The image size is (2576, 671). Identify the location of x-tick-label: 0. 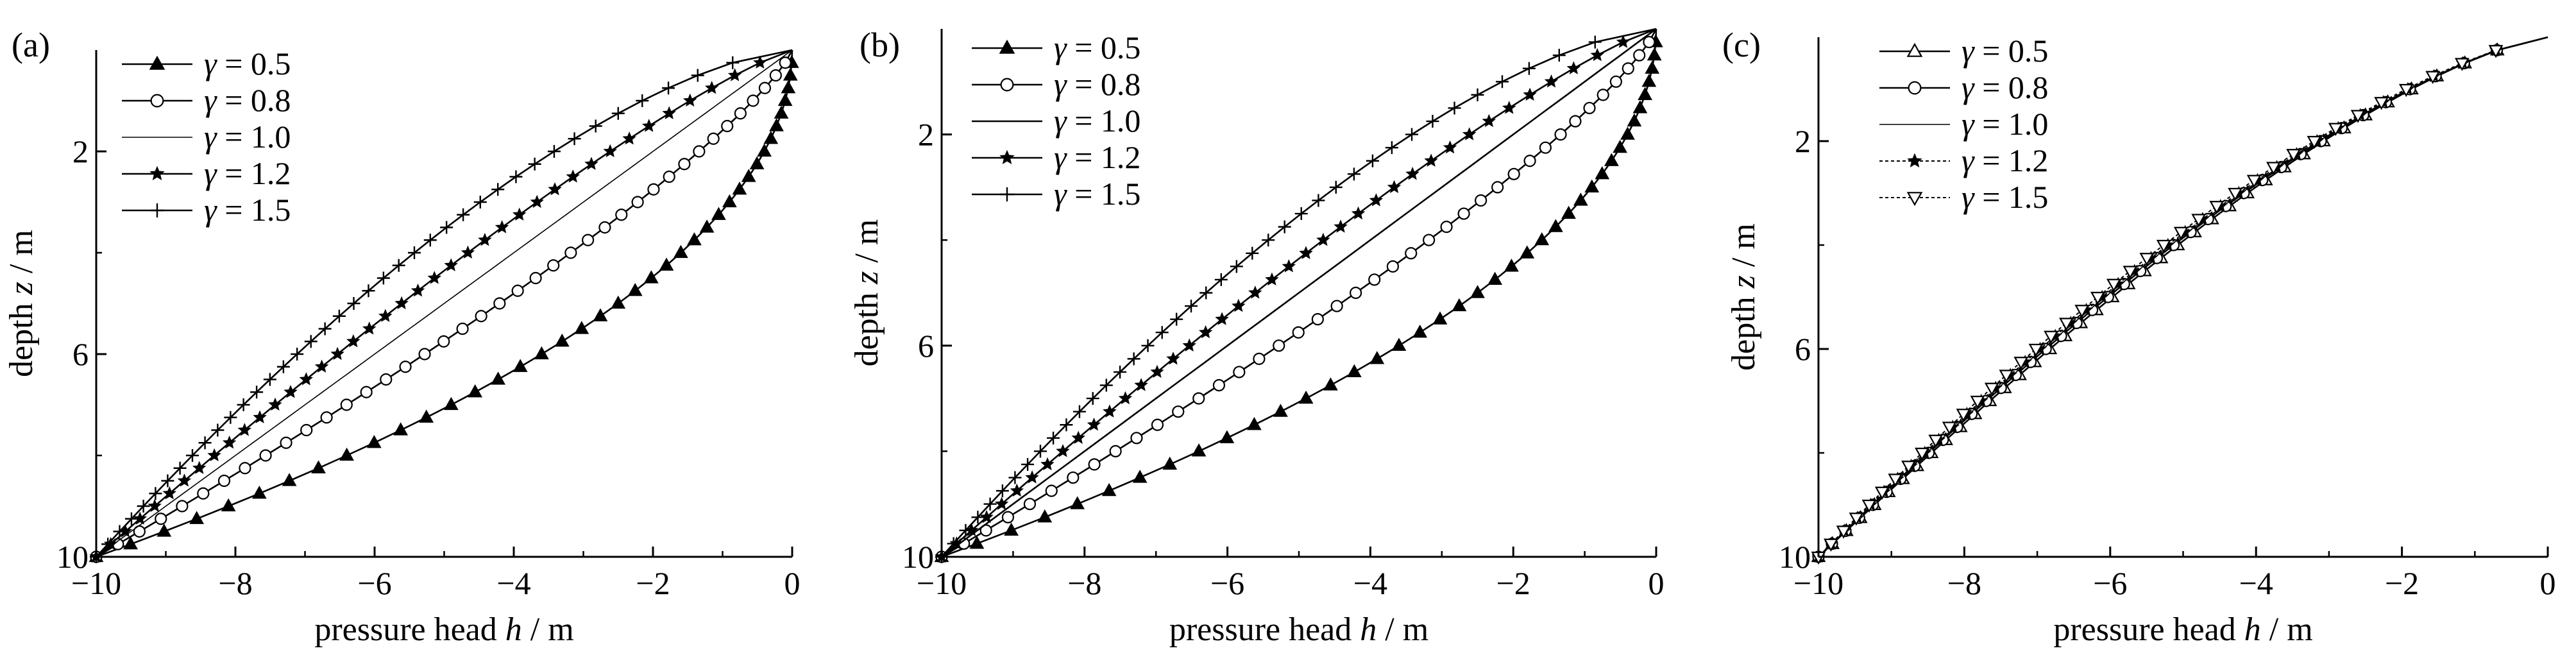
(792, 583).